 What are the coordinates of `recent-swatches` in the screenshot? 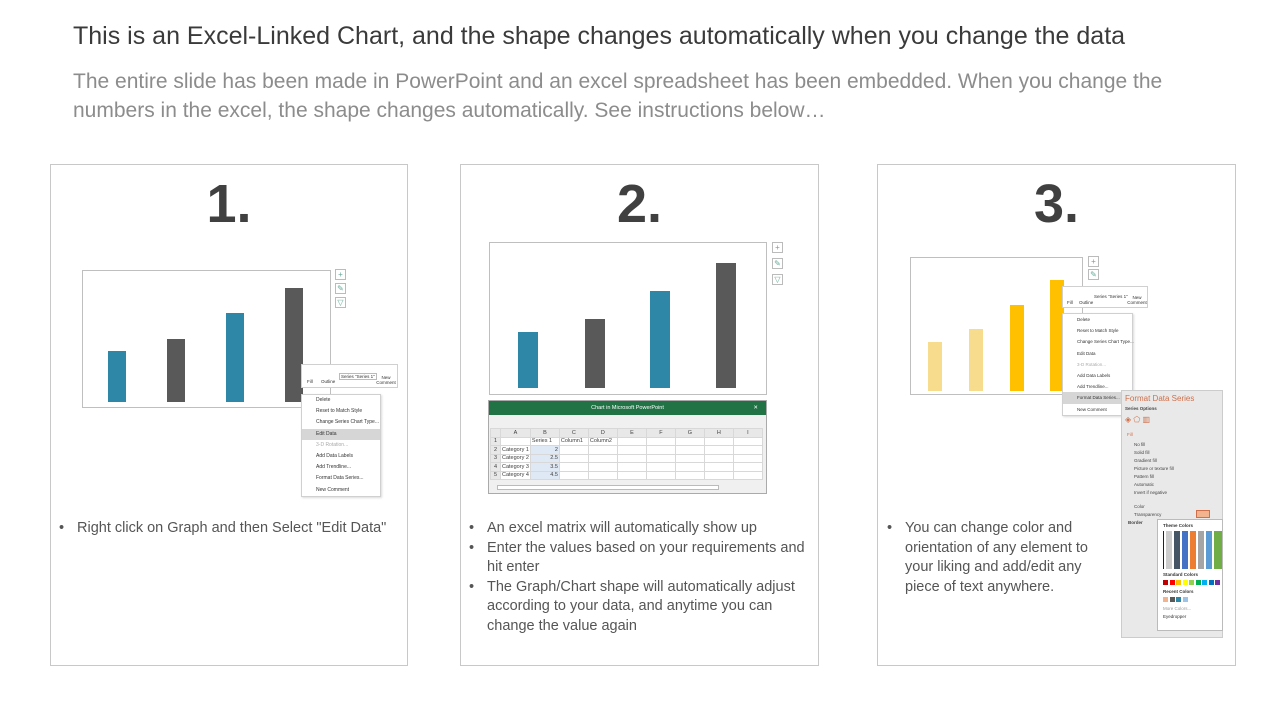 It's located at (1190, 600).